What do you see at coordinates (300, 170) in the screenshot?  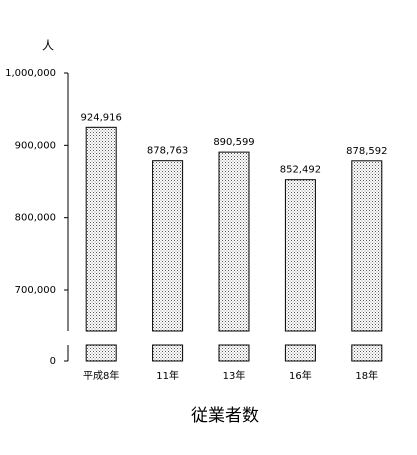 I see `value-label: 852,492` at bounding box center [300, 170].